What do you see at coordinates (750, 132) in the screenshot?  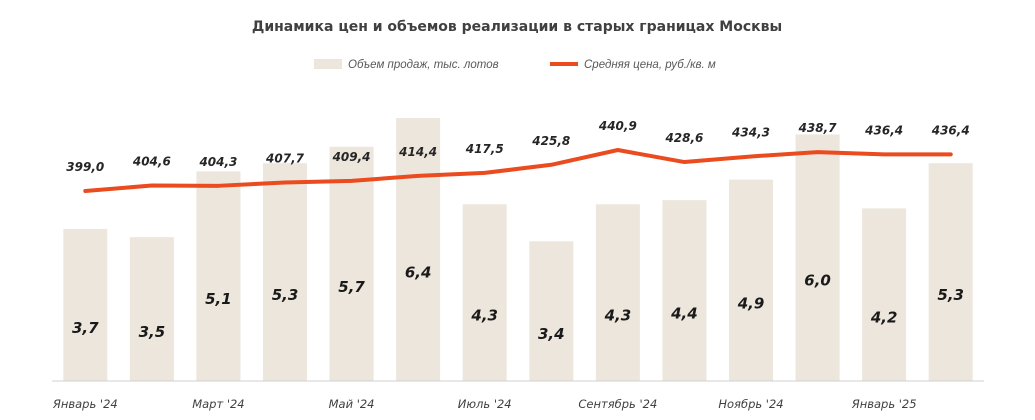 I see `price-value-label: 434,3` at bounding box center [750, 132].